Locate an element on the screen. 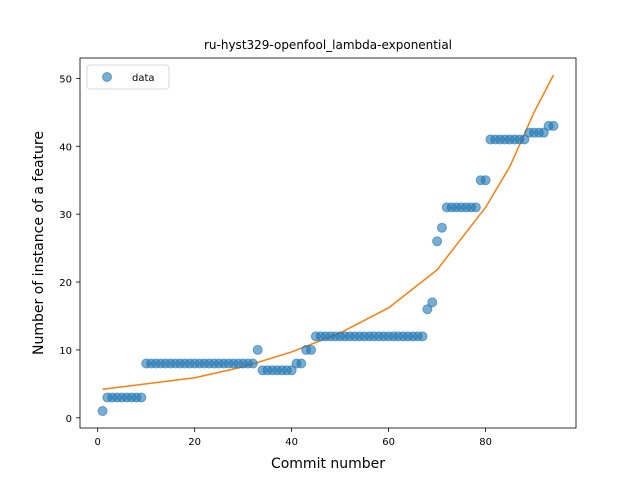 Image resolution: width=640 pixels, height=480 pixels. legend: data is located at coordinates (128, 77).